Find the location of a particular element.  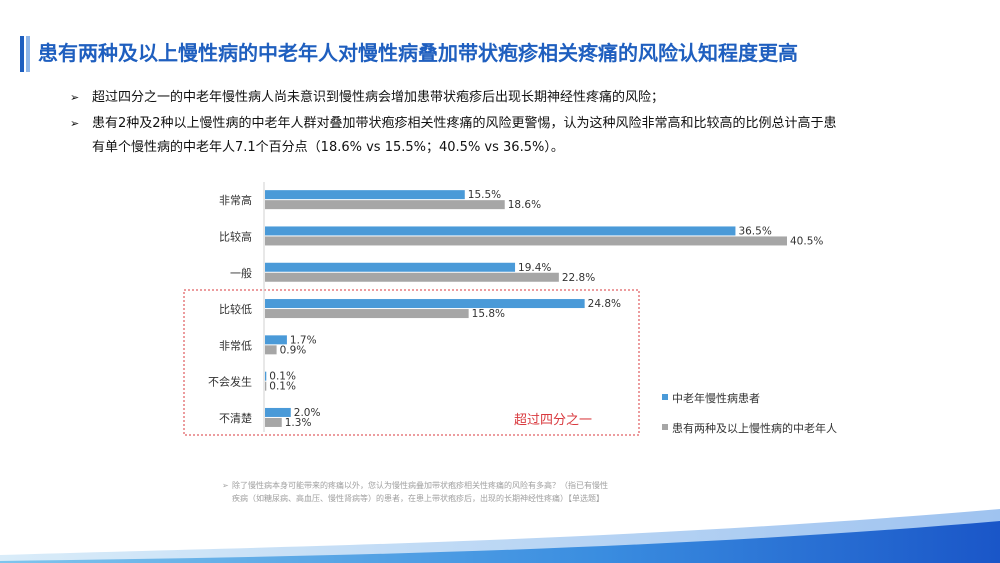

category-label: 非常高 is located at coordinates (235, 200).